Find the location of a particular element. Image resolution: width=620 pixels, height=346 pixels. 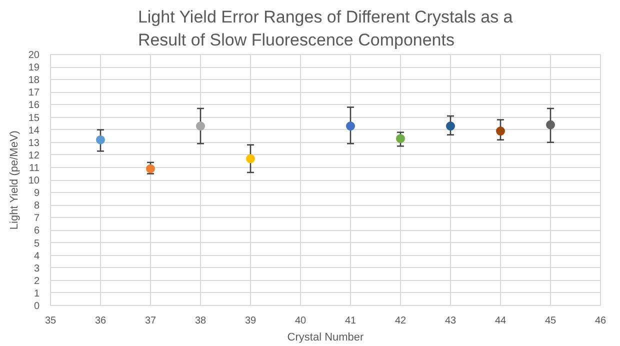

x-tick-label: 41 is located at coordinates (350, 321).